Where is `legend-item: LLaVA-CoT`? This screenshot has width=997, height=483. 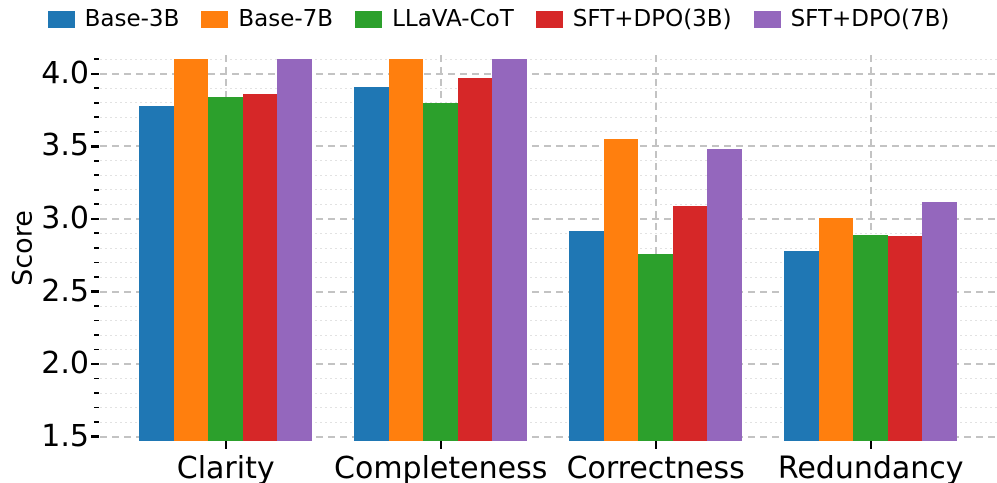 legend-item: LLaVA-CoT is located at coordinates (434, 18).